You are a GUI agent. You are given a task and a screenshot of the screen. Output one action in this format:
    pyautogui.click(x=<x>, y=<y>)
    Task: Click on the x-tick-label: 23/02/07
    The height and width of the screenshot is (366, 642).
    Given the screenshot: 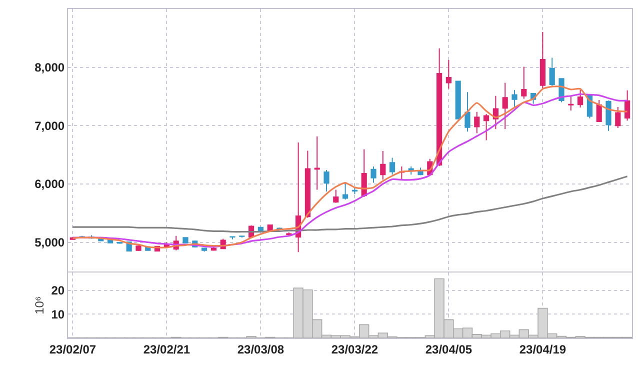 What is the action you would take?
    pyautogui.click(x=72, y=349)
    